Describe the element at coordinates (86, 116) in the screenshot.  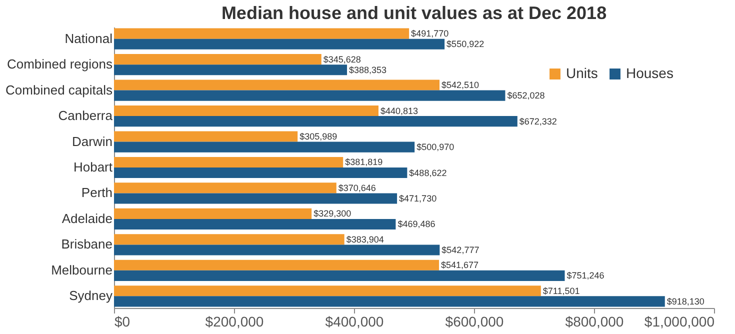
I see `y-tick-label: Canberra` at that location.